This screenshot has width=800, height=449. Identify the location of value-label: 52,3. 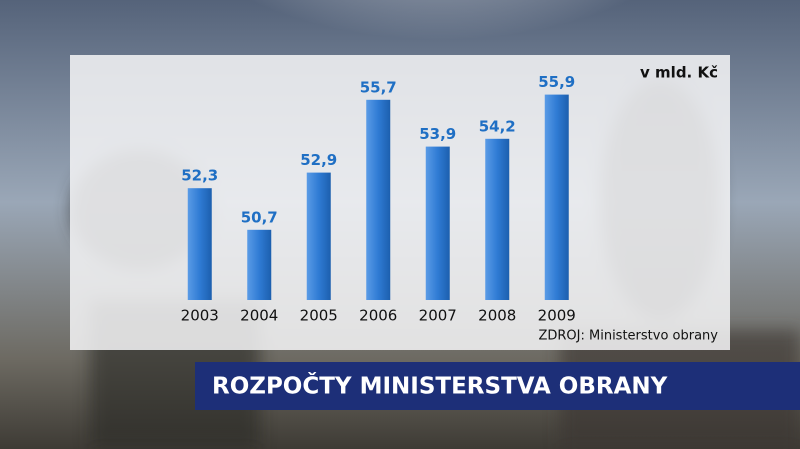
(199, 176).